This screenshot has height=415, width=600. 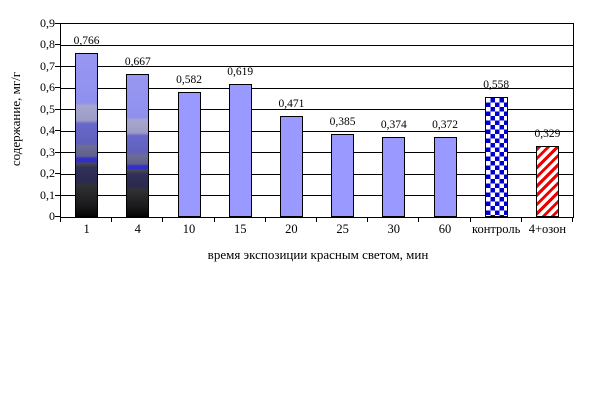 What do you see at coordinates (445, 229) in the screenshot?
I see `category-label: 60` at bounding box center [445, 229].